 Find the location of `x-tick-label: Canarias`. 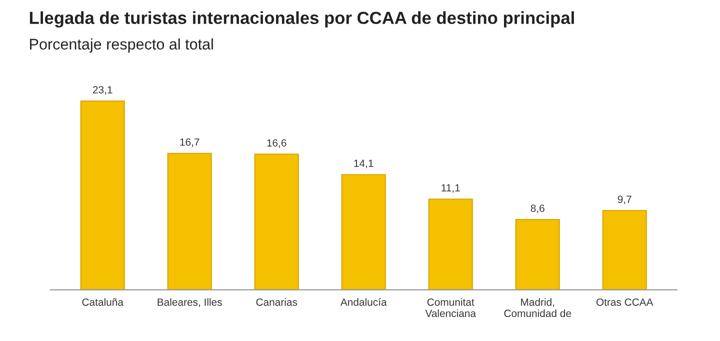

x-tick-label: Canarias is located at coordinates (277, 302).